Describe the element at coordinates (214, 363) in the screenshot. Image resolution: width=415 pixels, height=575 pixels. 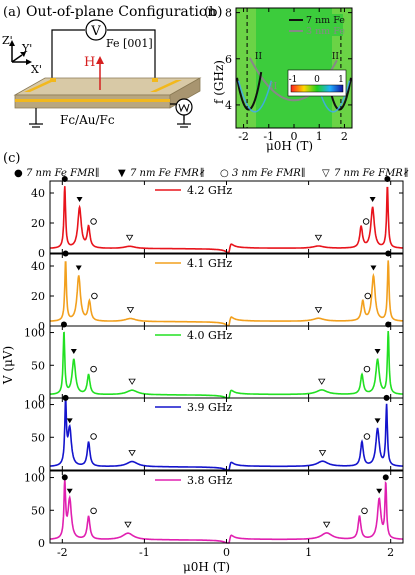
I see `spectrum-panel-2: 4.0 GHz 0 50 100` at that location.